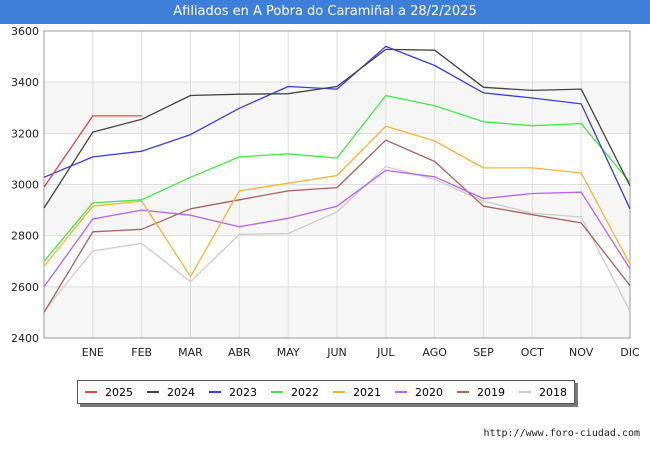  What do you see at coordinates (190, 352) in the screenshot?
I see `x-tick-label: MAR` at bounding box center [190, 352].